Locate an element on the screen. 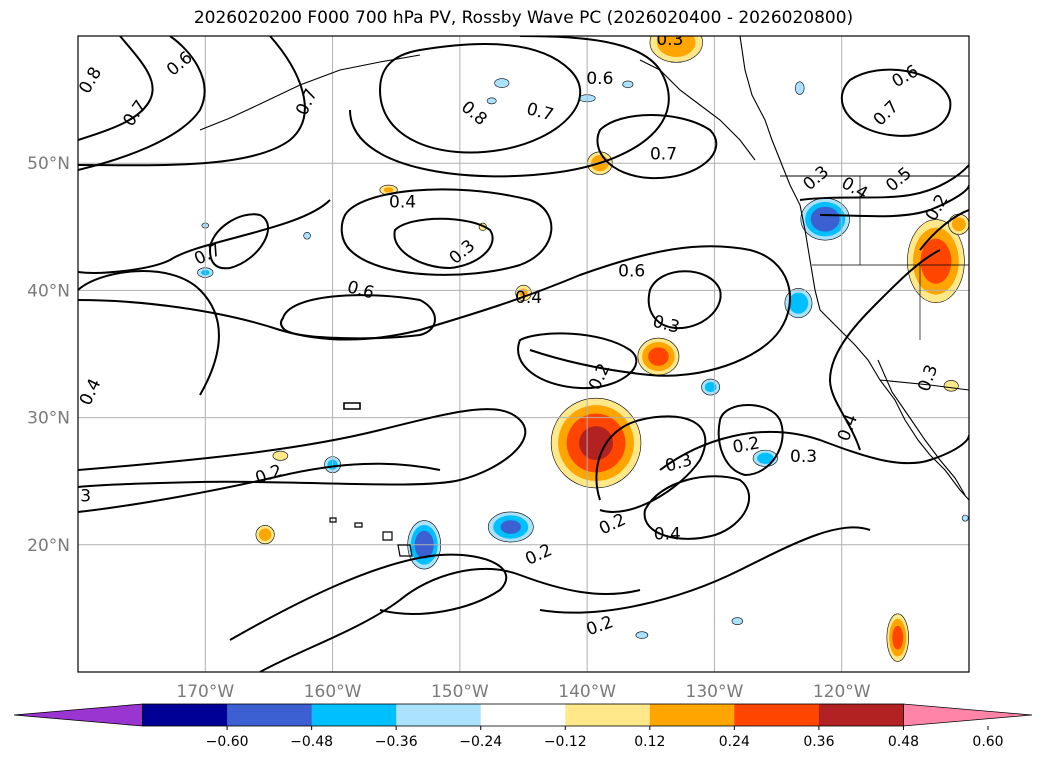  hawaii-islands is located at coordinates (371, 537).